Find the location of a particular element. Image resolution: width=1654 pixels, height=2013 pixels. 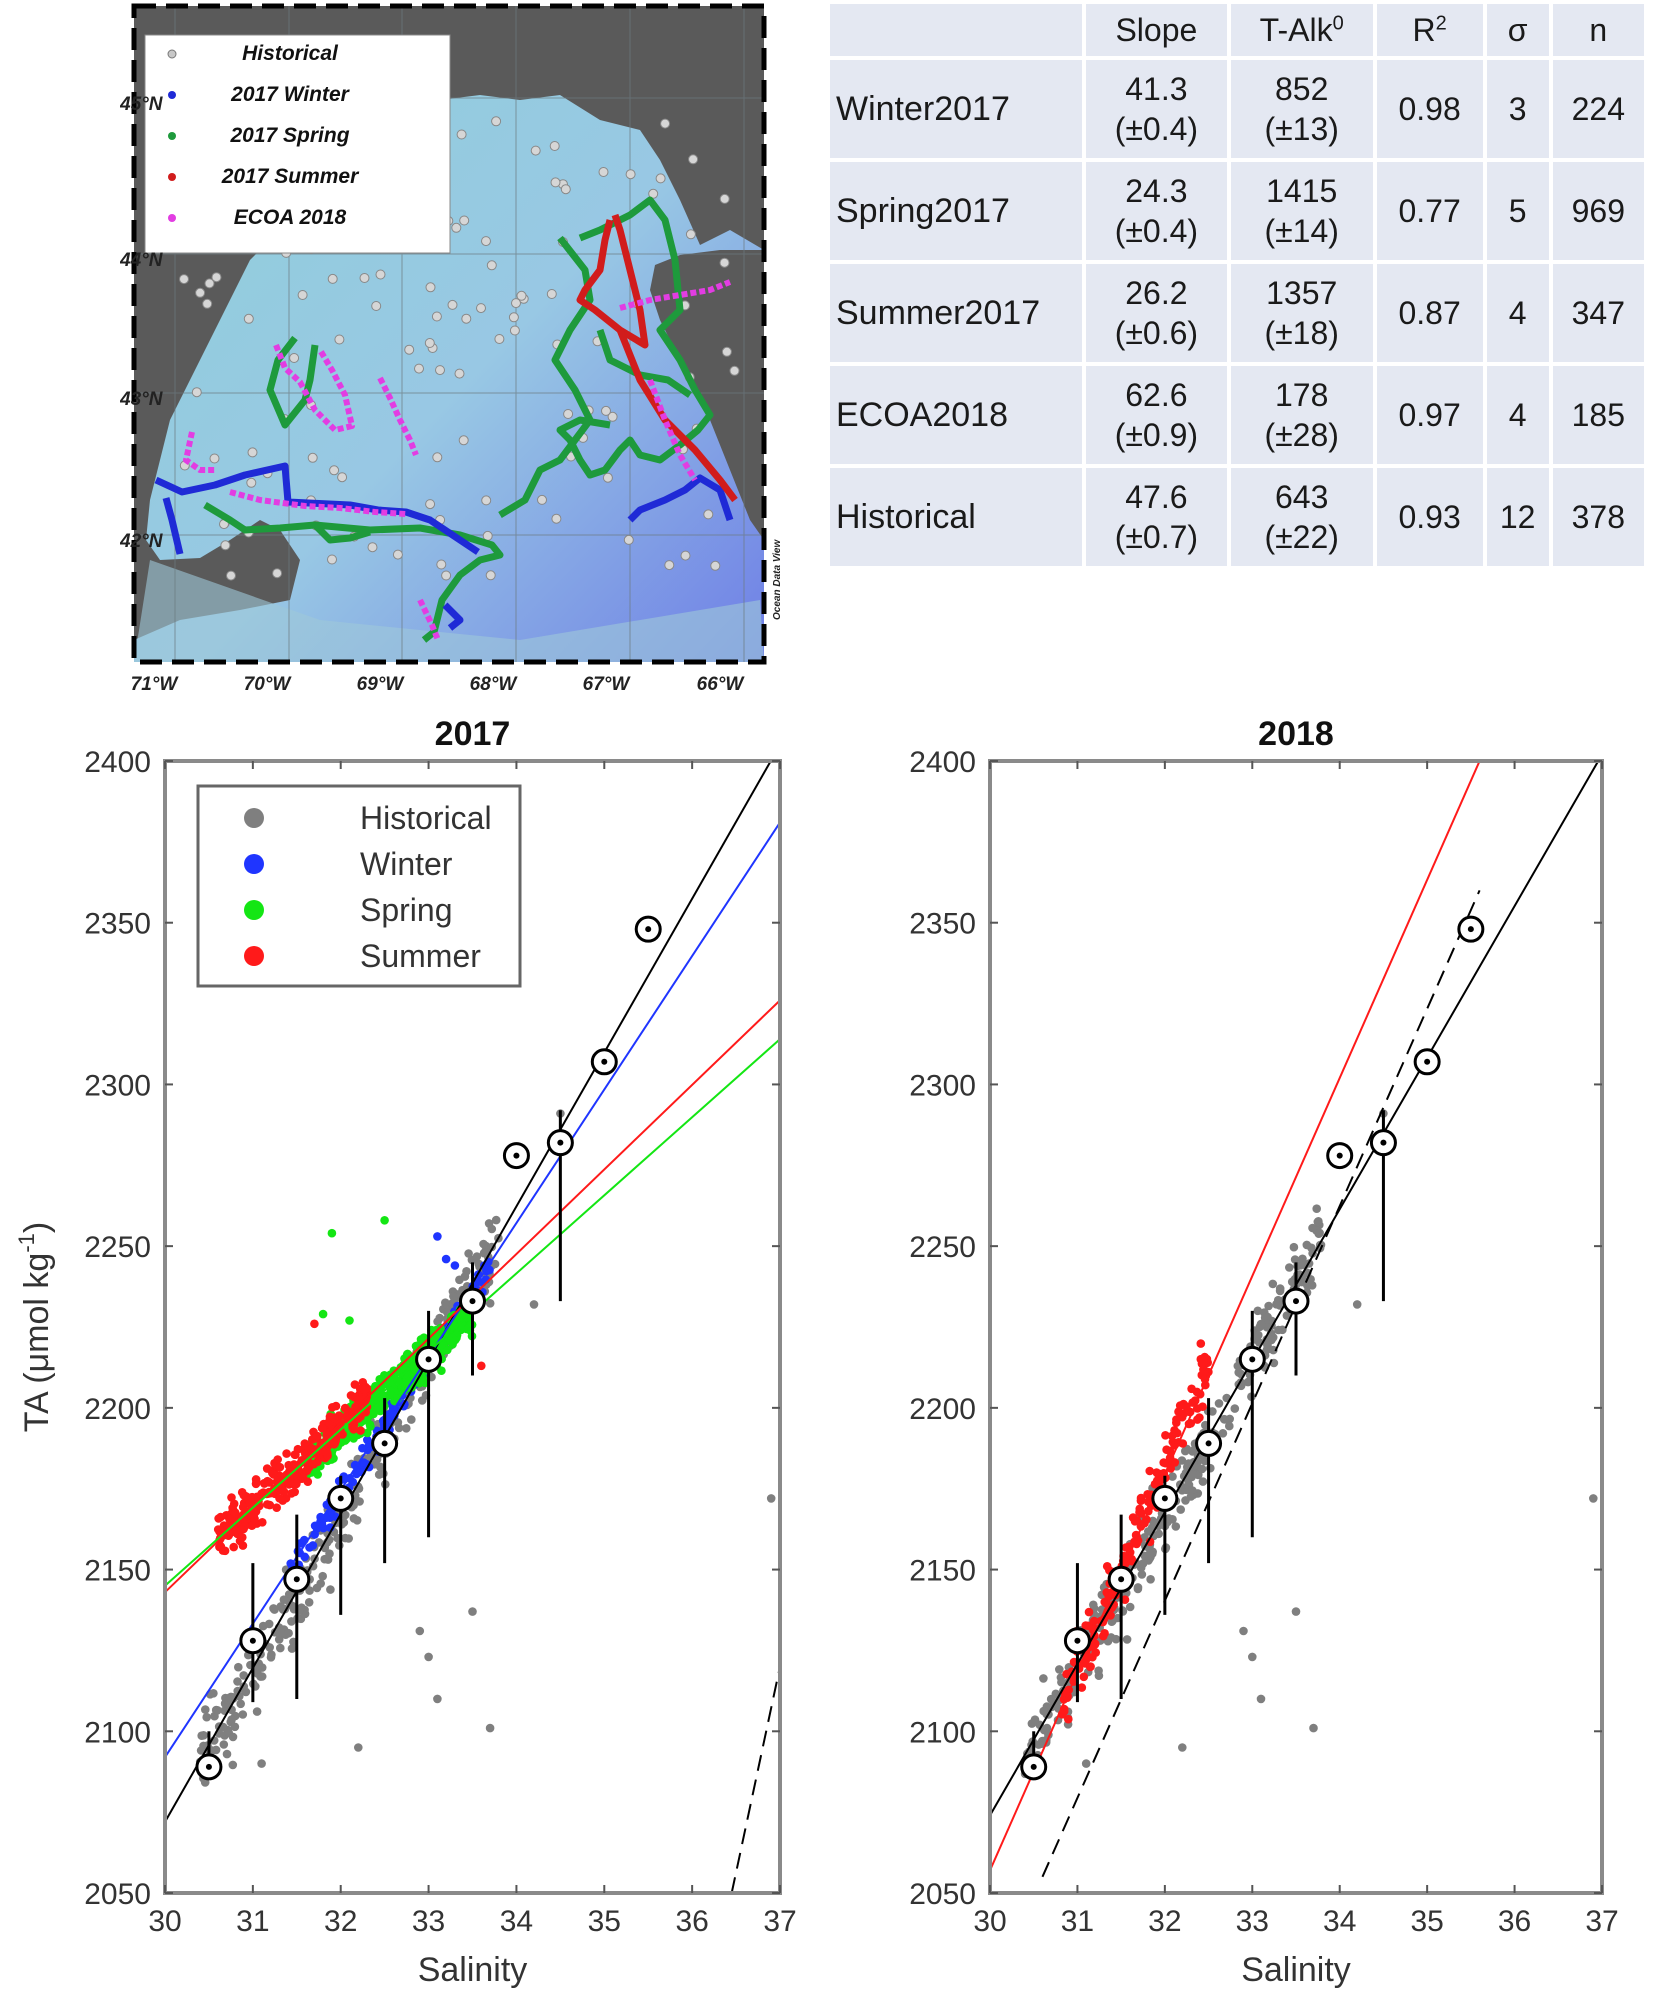

legend-label: Historical is located at coordinates (426, 818).